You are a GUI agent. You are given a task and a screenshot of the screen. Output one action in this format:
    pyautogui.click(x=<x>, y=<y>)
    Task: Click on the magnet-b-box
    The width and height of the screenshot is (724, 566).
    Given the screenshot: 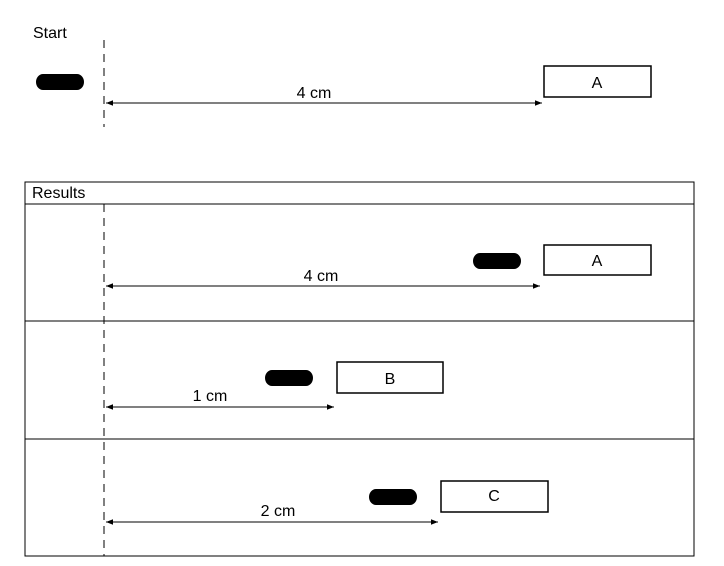 What is the action you would take?
    pyautogui.click(x=390, y=377)
    